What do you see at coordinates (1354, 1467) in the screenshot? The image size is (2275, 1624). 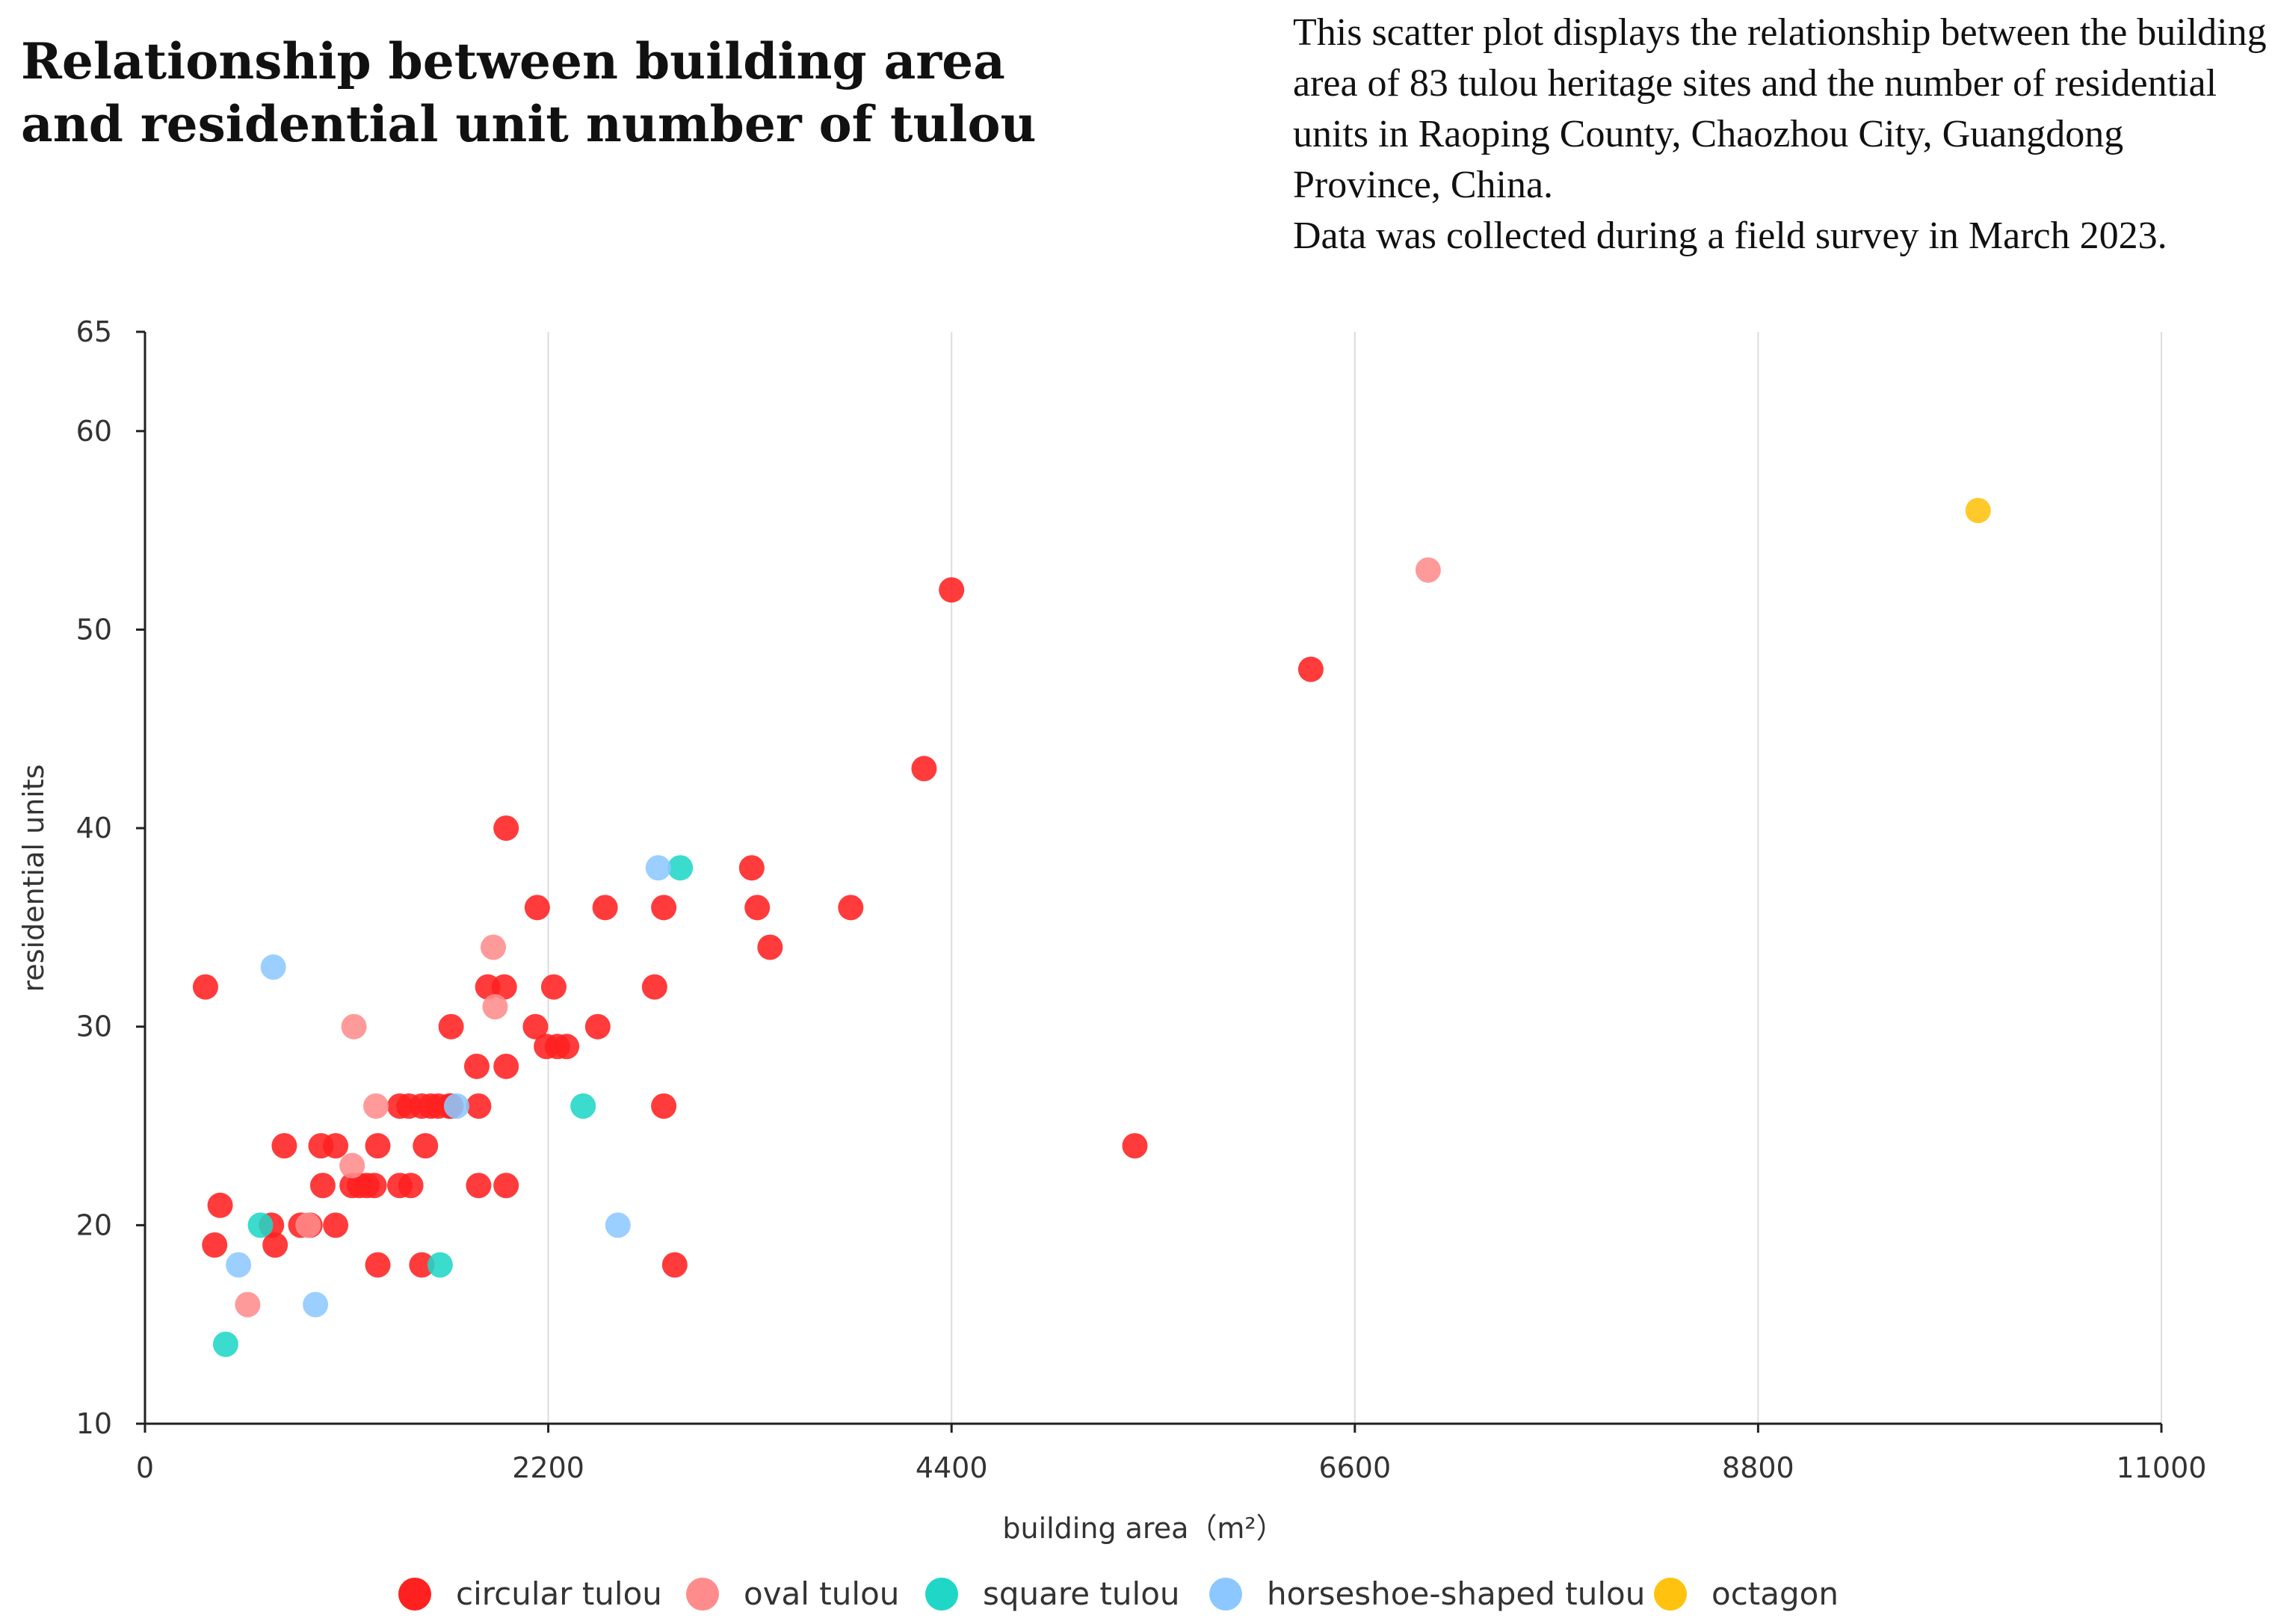 I see `x-tick-label: 6600` at bounding box center [1354, 1467].